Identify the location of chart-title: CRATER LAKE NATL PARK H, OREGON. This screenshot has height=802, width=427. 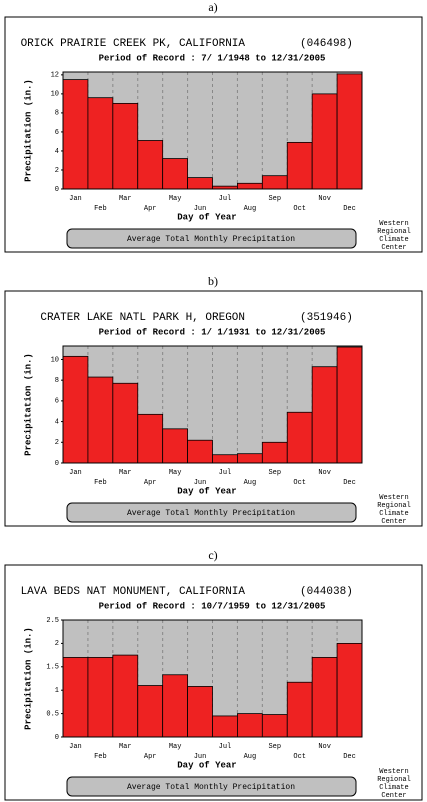
(142, 318).